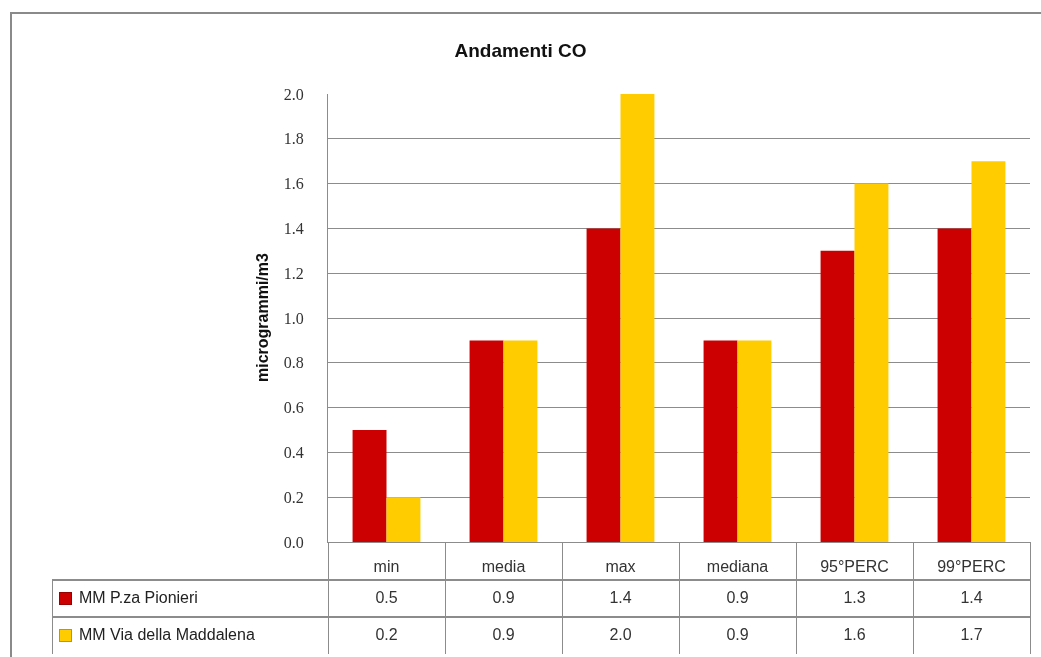 This screenshot has height=657, width=1041. Describe the element at coordinates (293, 139) in the screenshot. I see `y-tick-label: 1.8` at that location.